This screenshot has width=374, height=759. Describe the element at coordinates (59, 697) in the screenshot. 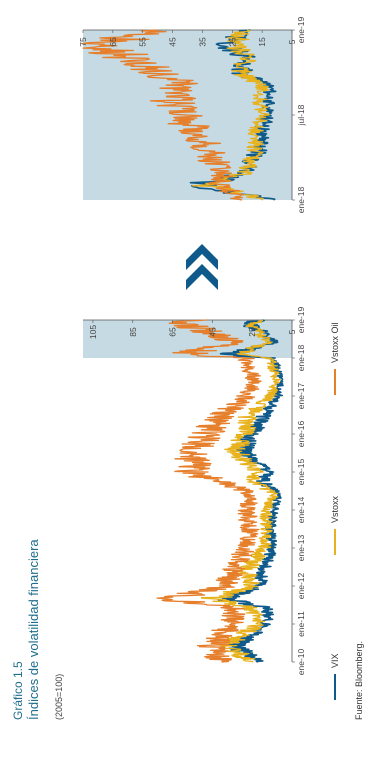

I see `figure-unit: (2005=100)` at that location.